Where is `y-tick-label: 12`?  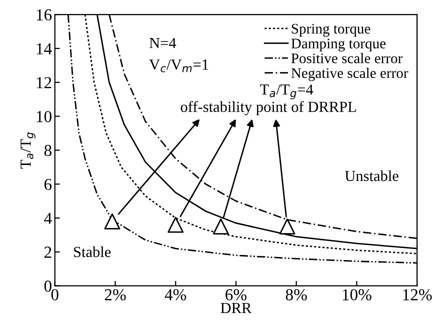
y-tick-label: 12 is located at coordinates (44, 82).